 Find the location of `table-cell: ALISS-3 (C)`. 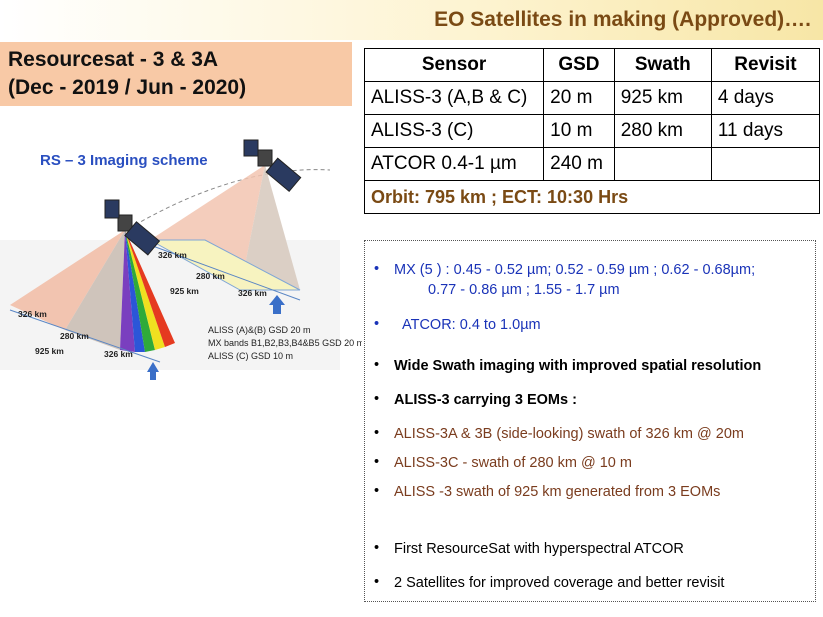

table-cell: ALISS-3 (C) is located at coordinates (454, 131).